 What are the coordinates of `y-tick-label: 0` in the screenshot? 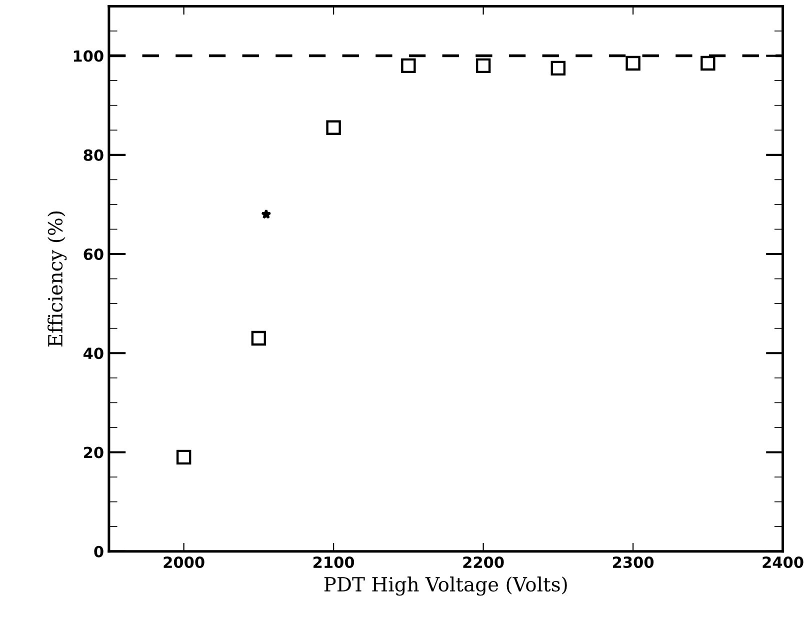 It's located at (99, 552).